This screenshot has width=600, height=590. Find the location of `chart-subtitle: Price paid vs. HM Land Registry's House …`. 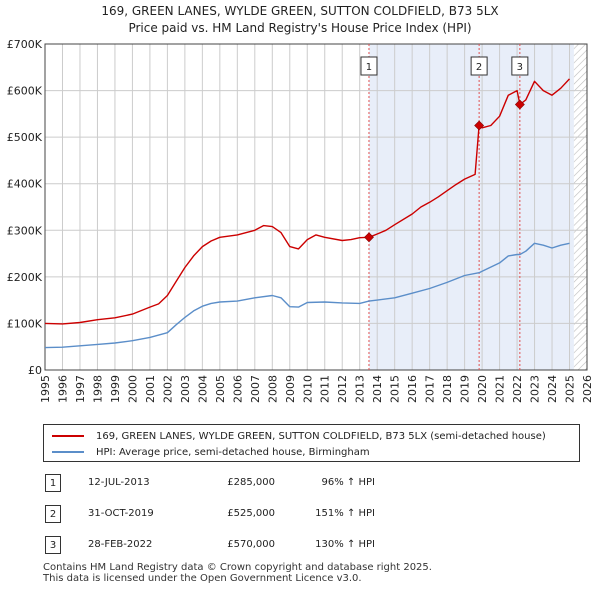

chart-subtitle: Price paid vs. HM Land Registry's House … is located at coordinates (300, 28).